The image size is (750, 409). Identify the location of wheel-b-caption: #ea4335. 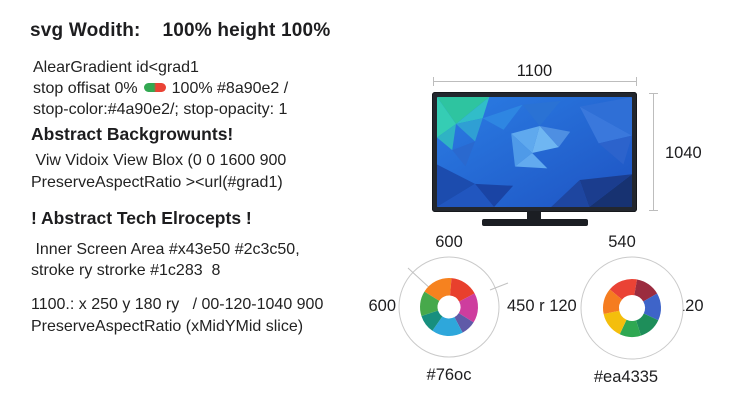
(626, 377).